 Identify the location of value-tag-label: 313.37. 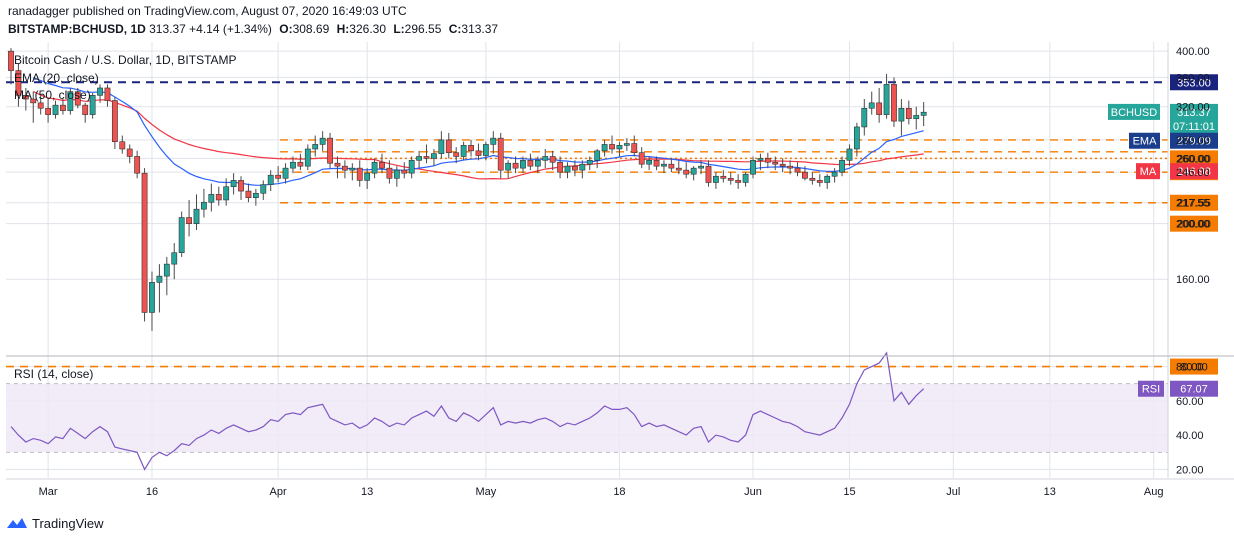
(1194, 113).